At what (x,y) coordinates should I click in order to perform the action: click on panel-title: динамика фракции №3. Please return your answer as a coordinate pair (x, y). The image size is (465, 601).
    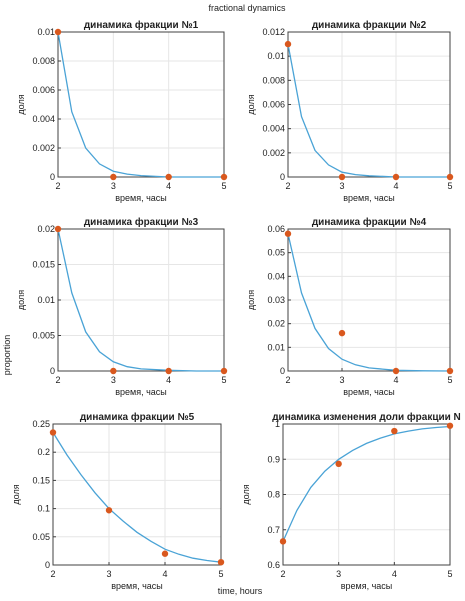
    Looking at the image, I should click on (141, 222).